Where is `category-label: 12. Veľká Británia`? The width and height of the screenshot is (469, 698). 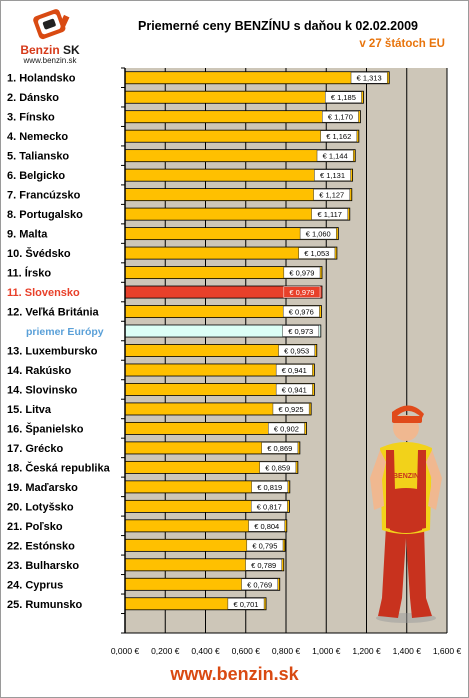 category-label: 12. Veľká Británia is located at coordinates (53, 313).